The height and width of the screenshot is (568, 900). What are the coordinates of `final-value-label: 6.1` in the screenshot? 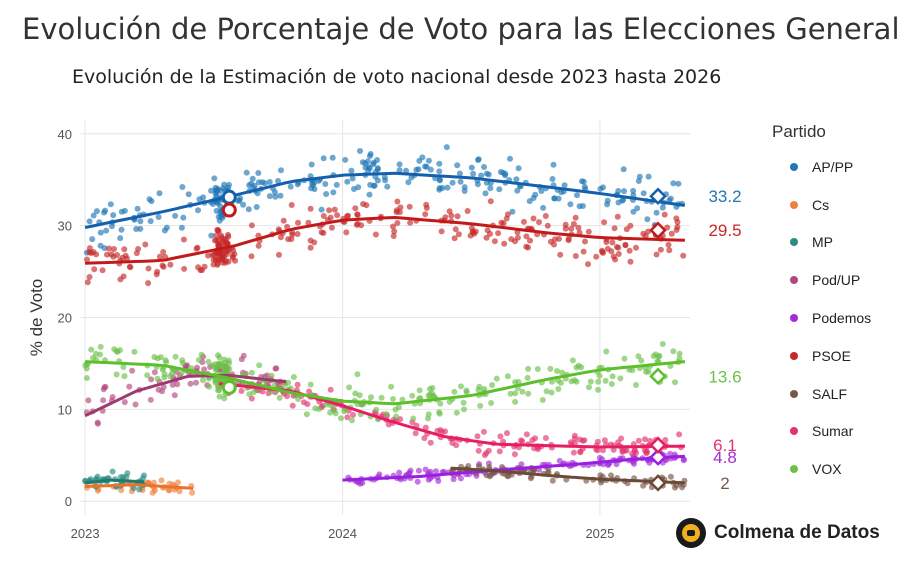 It's located at (725, 445).